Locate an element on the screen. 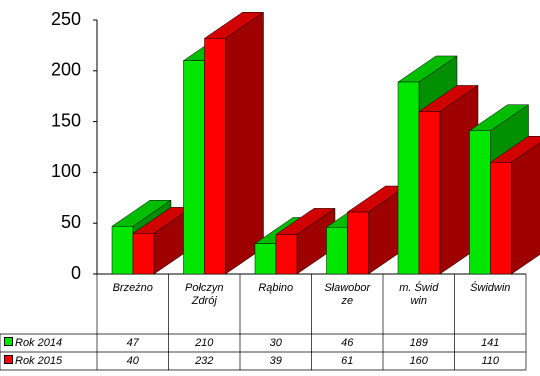 The width and height of the screenshot is (540, 376). y-tick-label: 100 is located at coordinates (66, 171).